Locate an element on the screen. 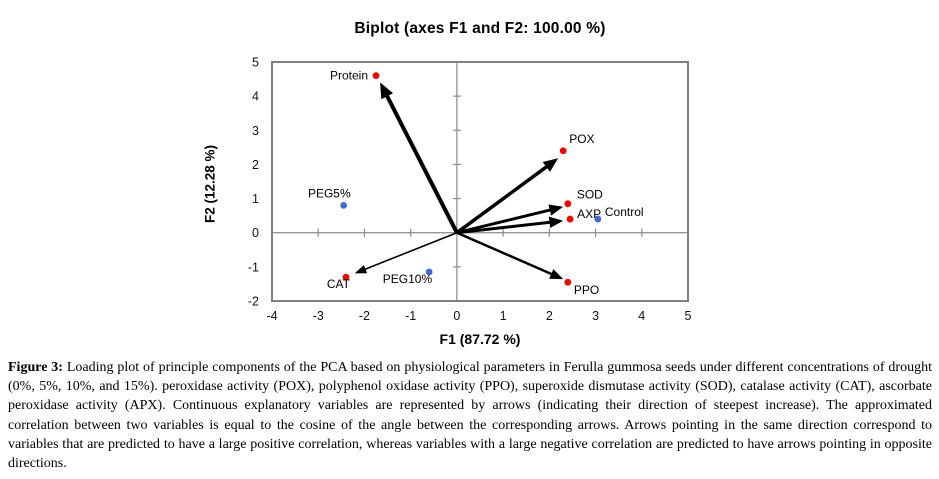 This screenshot has width=939, height=479. arrow-shaft-pox is located at coordinates (503, 198).